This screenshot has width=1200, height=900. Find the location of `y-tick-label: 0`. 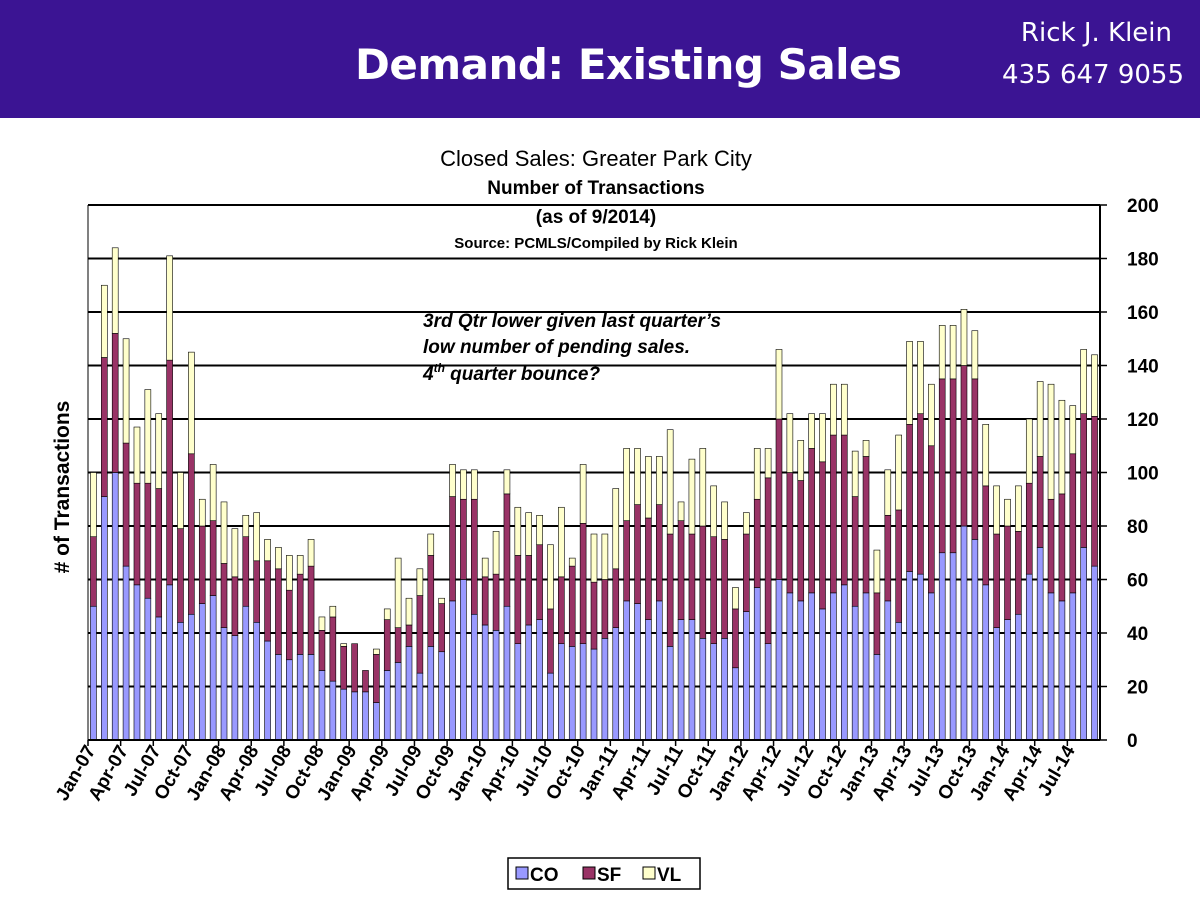

y-tick-label: 0 is located at coordinates (1132, 741).